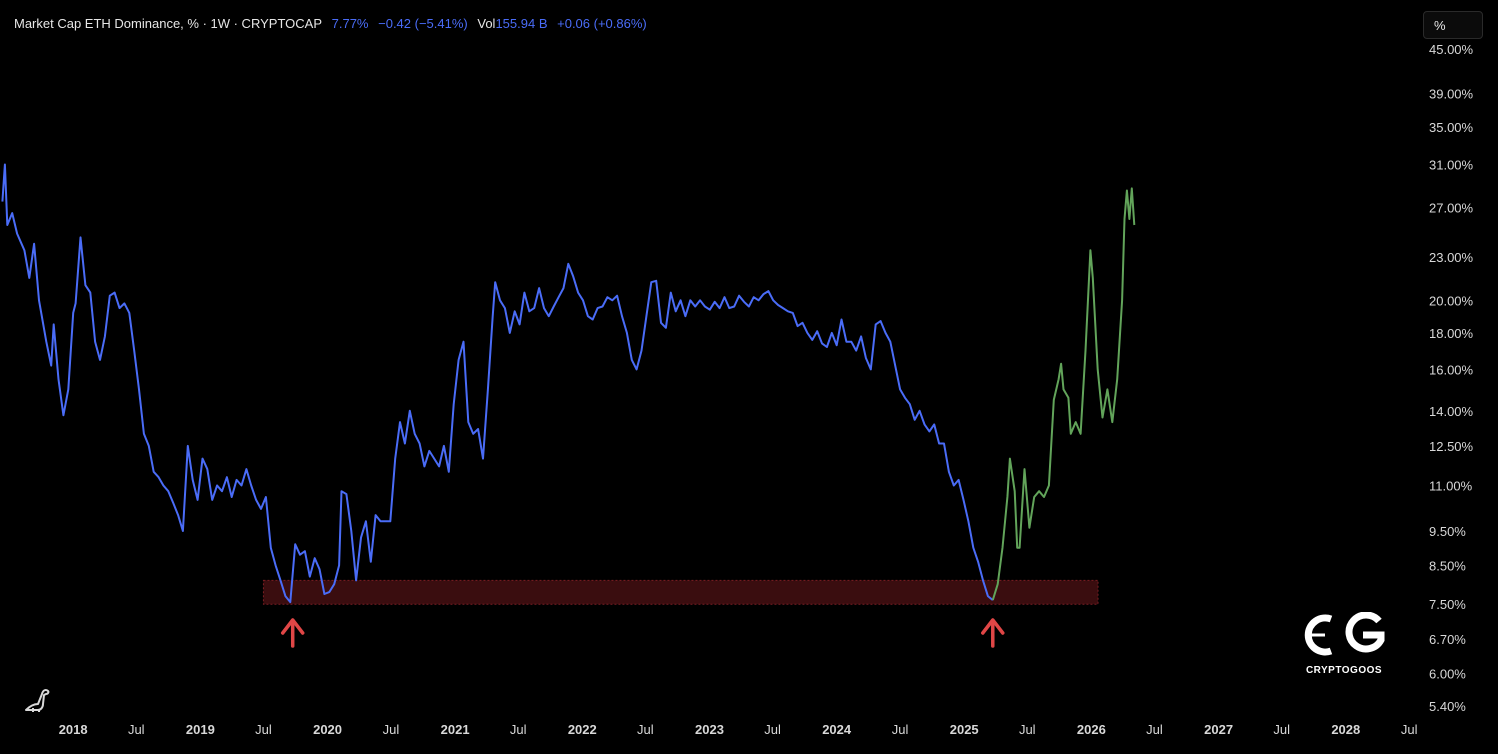  What do you see at coordinates (1451, 93) in the screenshot?
I see `y-tick-label: 39.00%` at bounding box center [1451, 93].